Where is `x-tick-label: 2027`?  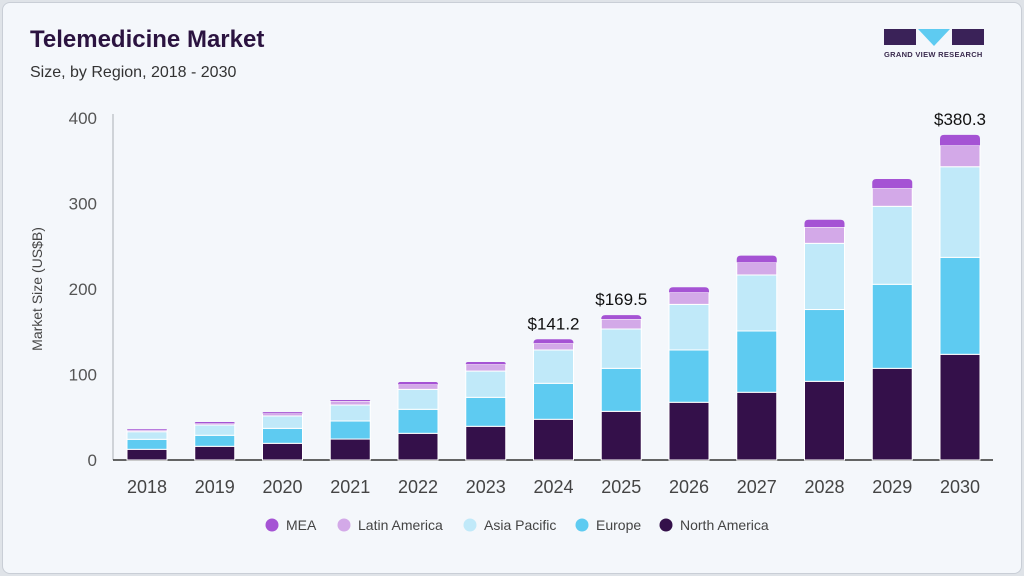 x-tick-label: 2027 is located at coordinates (757, 487).